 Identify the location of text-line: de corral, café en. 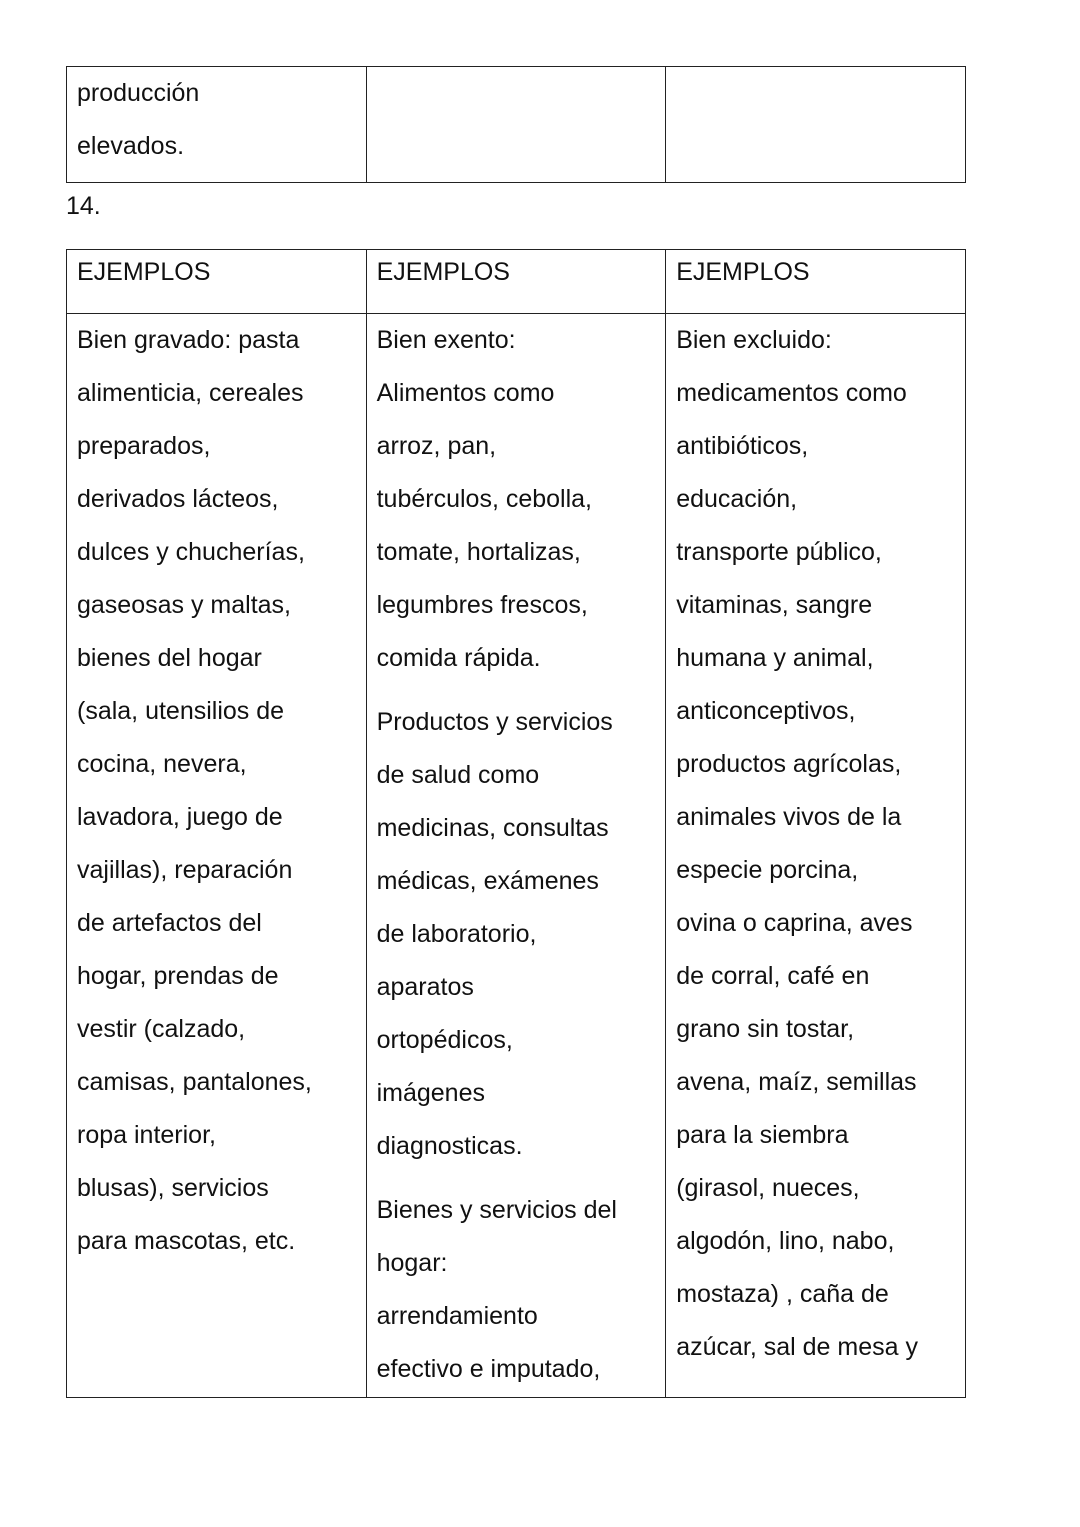
(773, 976).